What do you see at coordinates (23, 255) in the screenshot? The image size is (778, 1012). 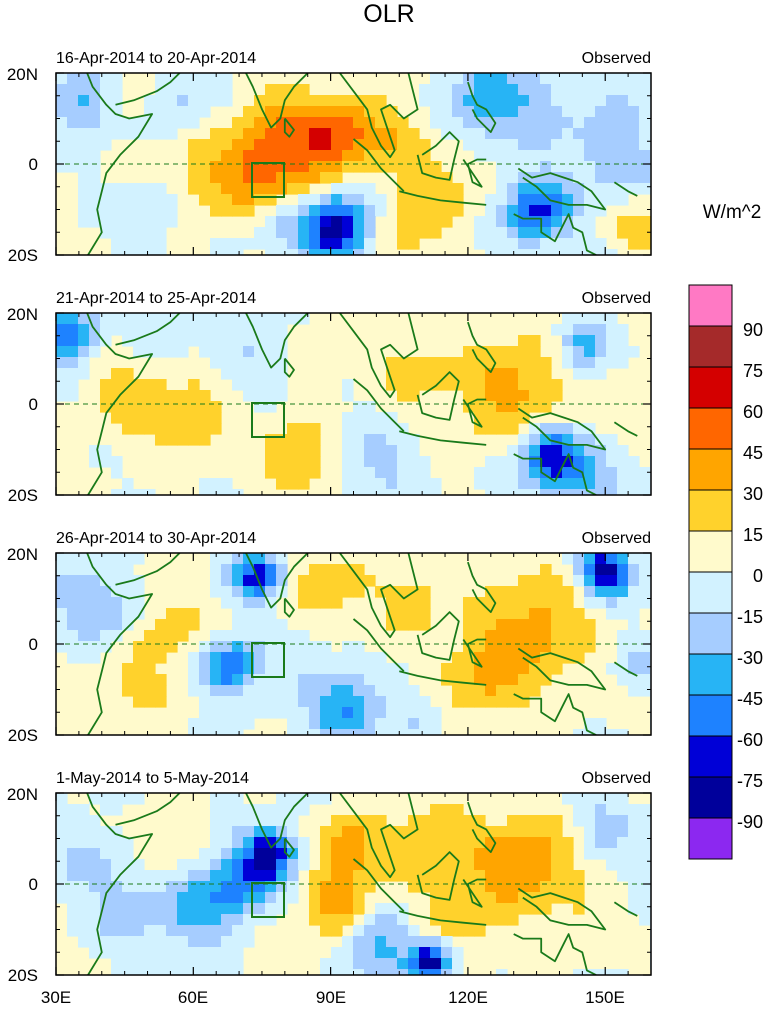 I see `y-tick-label-20s: 20S` at bounding box center [23, 255].